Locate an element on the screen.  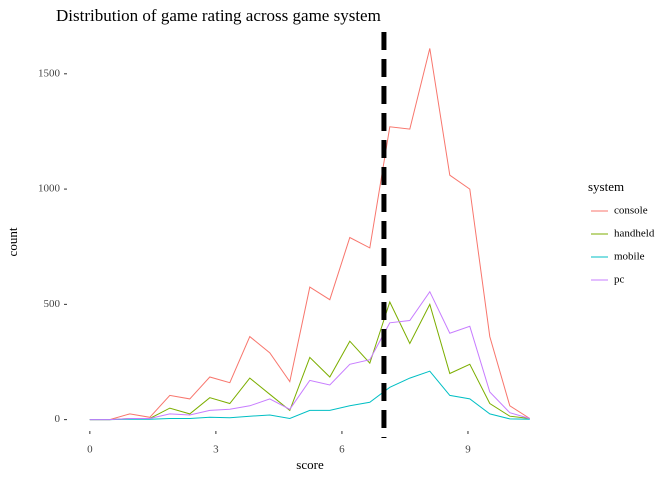
y-tick-label: 1000 is located at coordinates (49, 189).